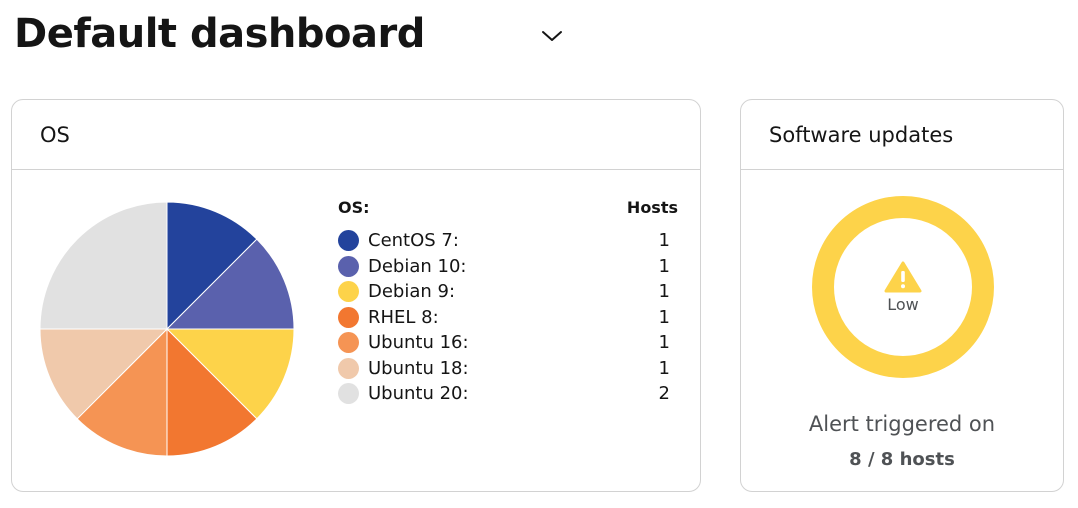  Describe the element at coordinates (664, 394) in the screenshot. I see `legend-value: 2` at that location.